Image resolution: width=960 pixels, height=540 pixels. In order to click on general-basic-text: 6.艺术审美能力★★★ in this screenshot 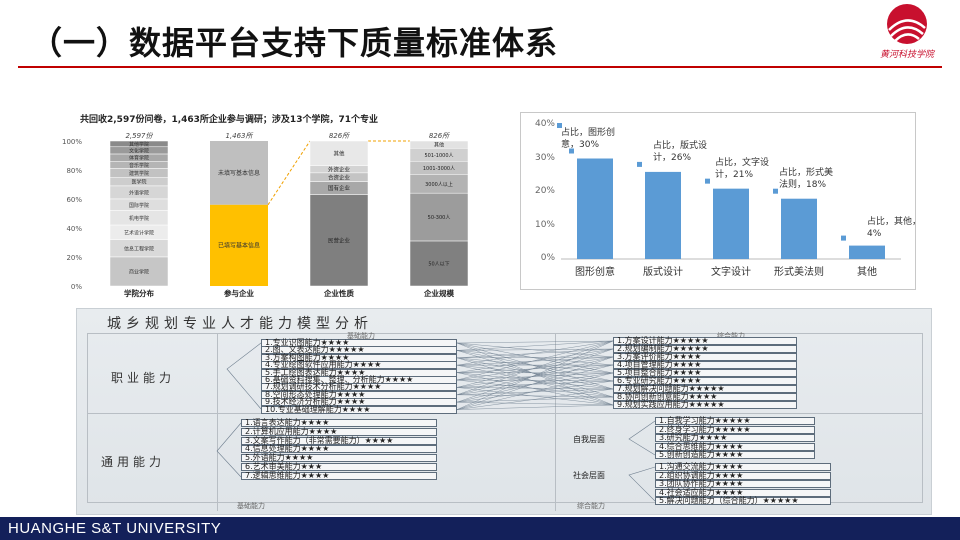, I will do `click(284, 466)`.